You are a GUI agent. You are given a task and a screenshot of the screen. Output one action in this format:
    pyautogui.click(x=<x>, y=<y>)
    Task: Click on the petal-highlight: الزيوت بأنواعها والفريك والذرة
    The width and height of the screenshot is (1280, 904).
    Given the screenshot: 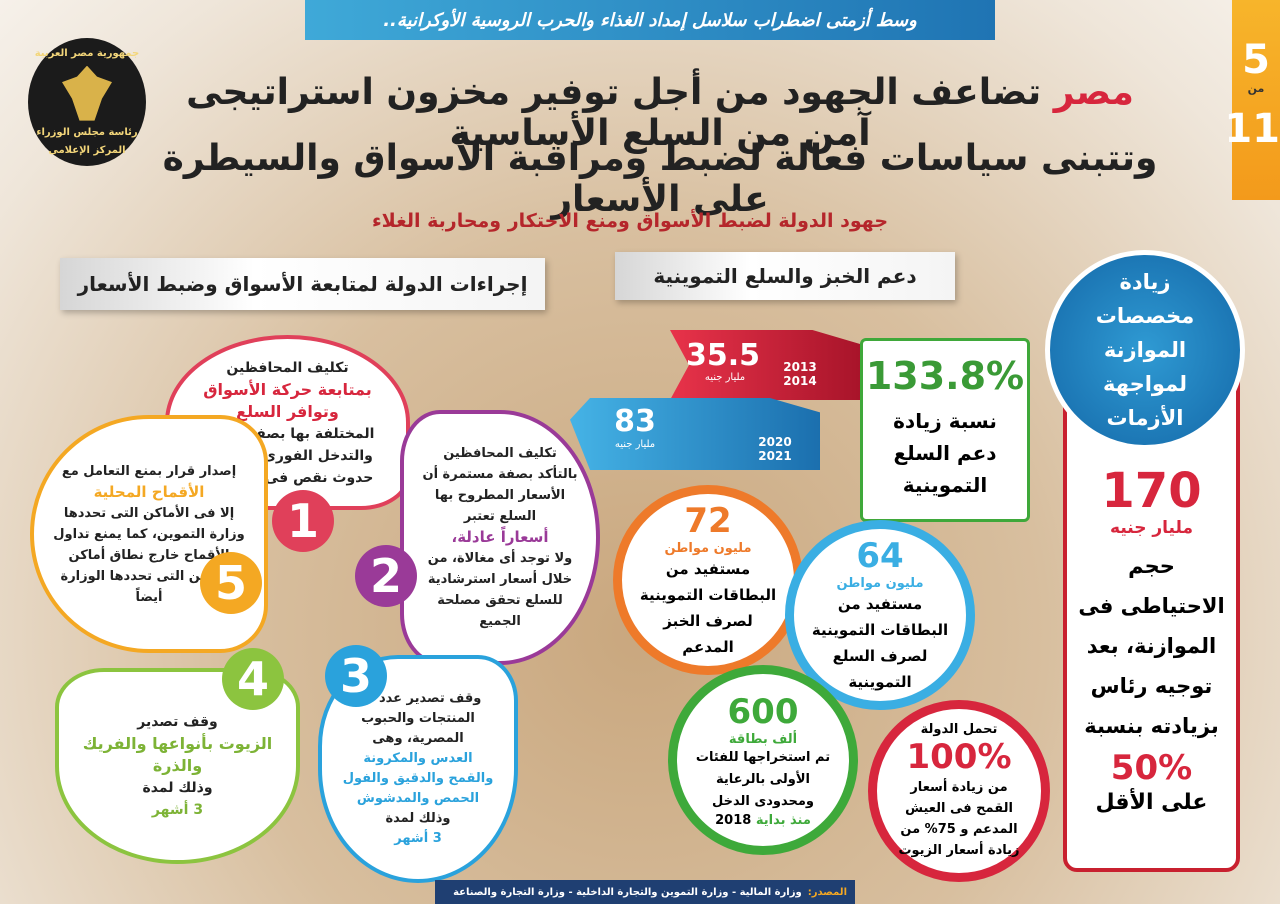 What is the action you would take?
    pyautogui.click(x=177, y=754)
    